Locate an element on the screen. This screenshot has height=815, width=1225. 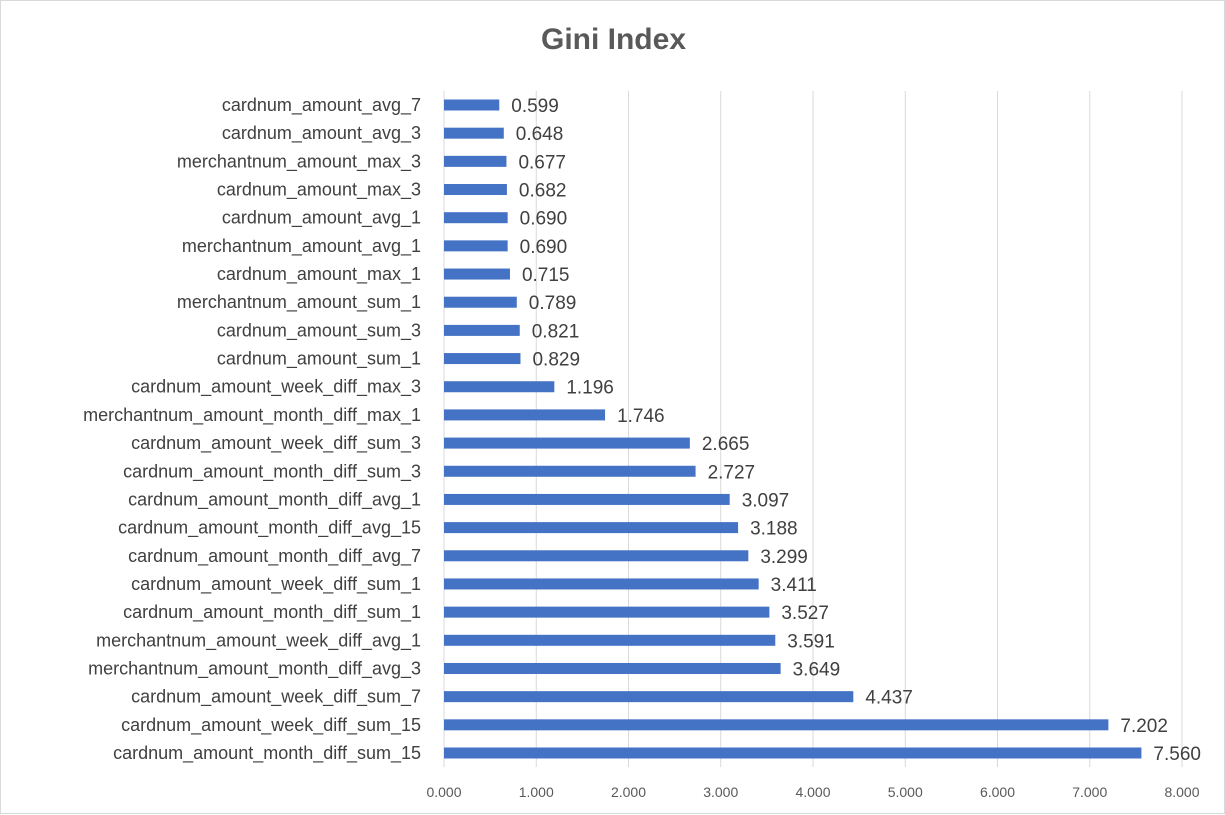
category-label: merchantnum_amount_month_diff_avg_3 is located at coordinates (254, 668).